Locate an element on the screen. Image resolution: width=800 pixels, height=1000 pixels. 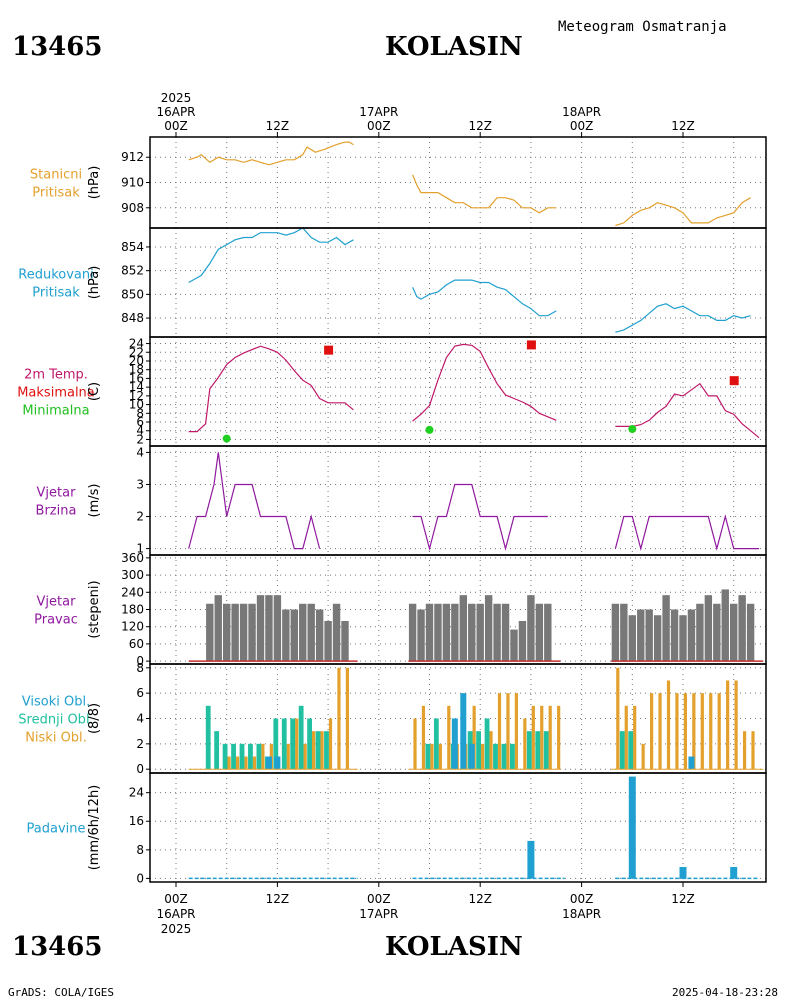
y-tick-label: 6 is located at coordinates (140, 693).